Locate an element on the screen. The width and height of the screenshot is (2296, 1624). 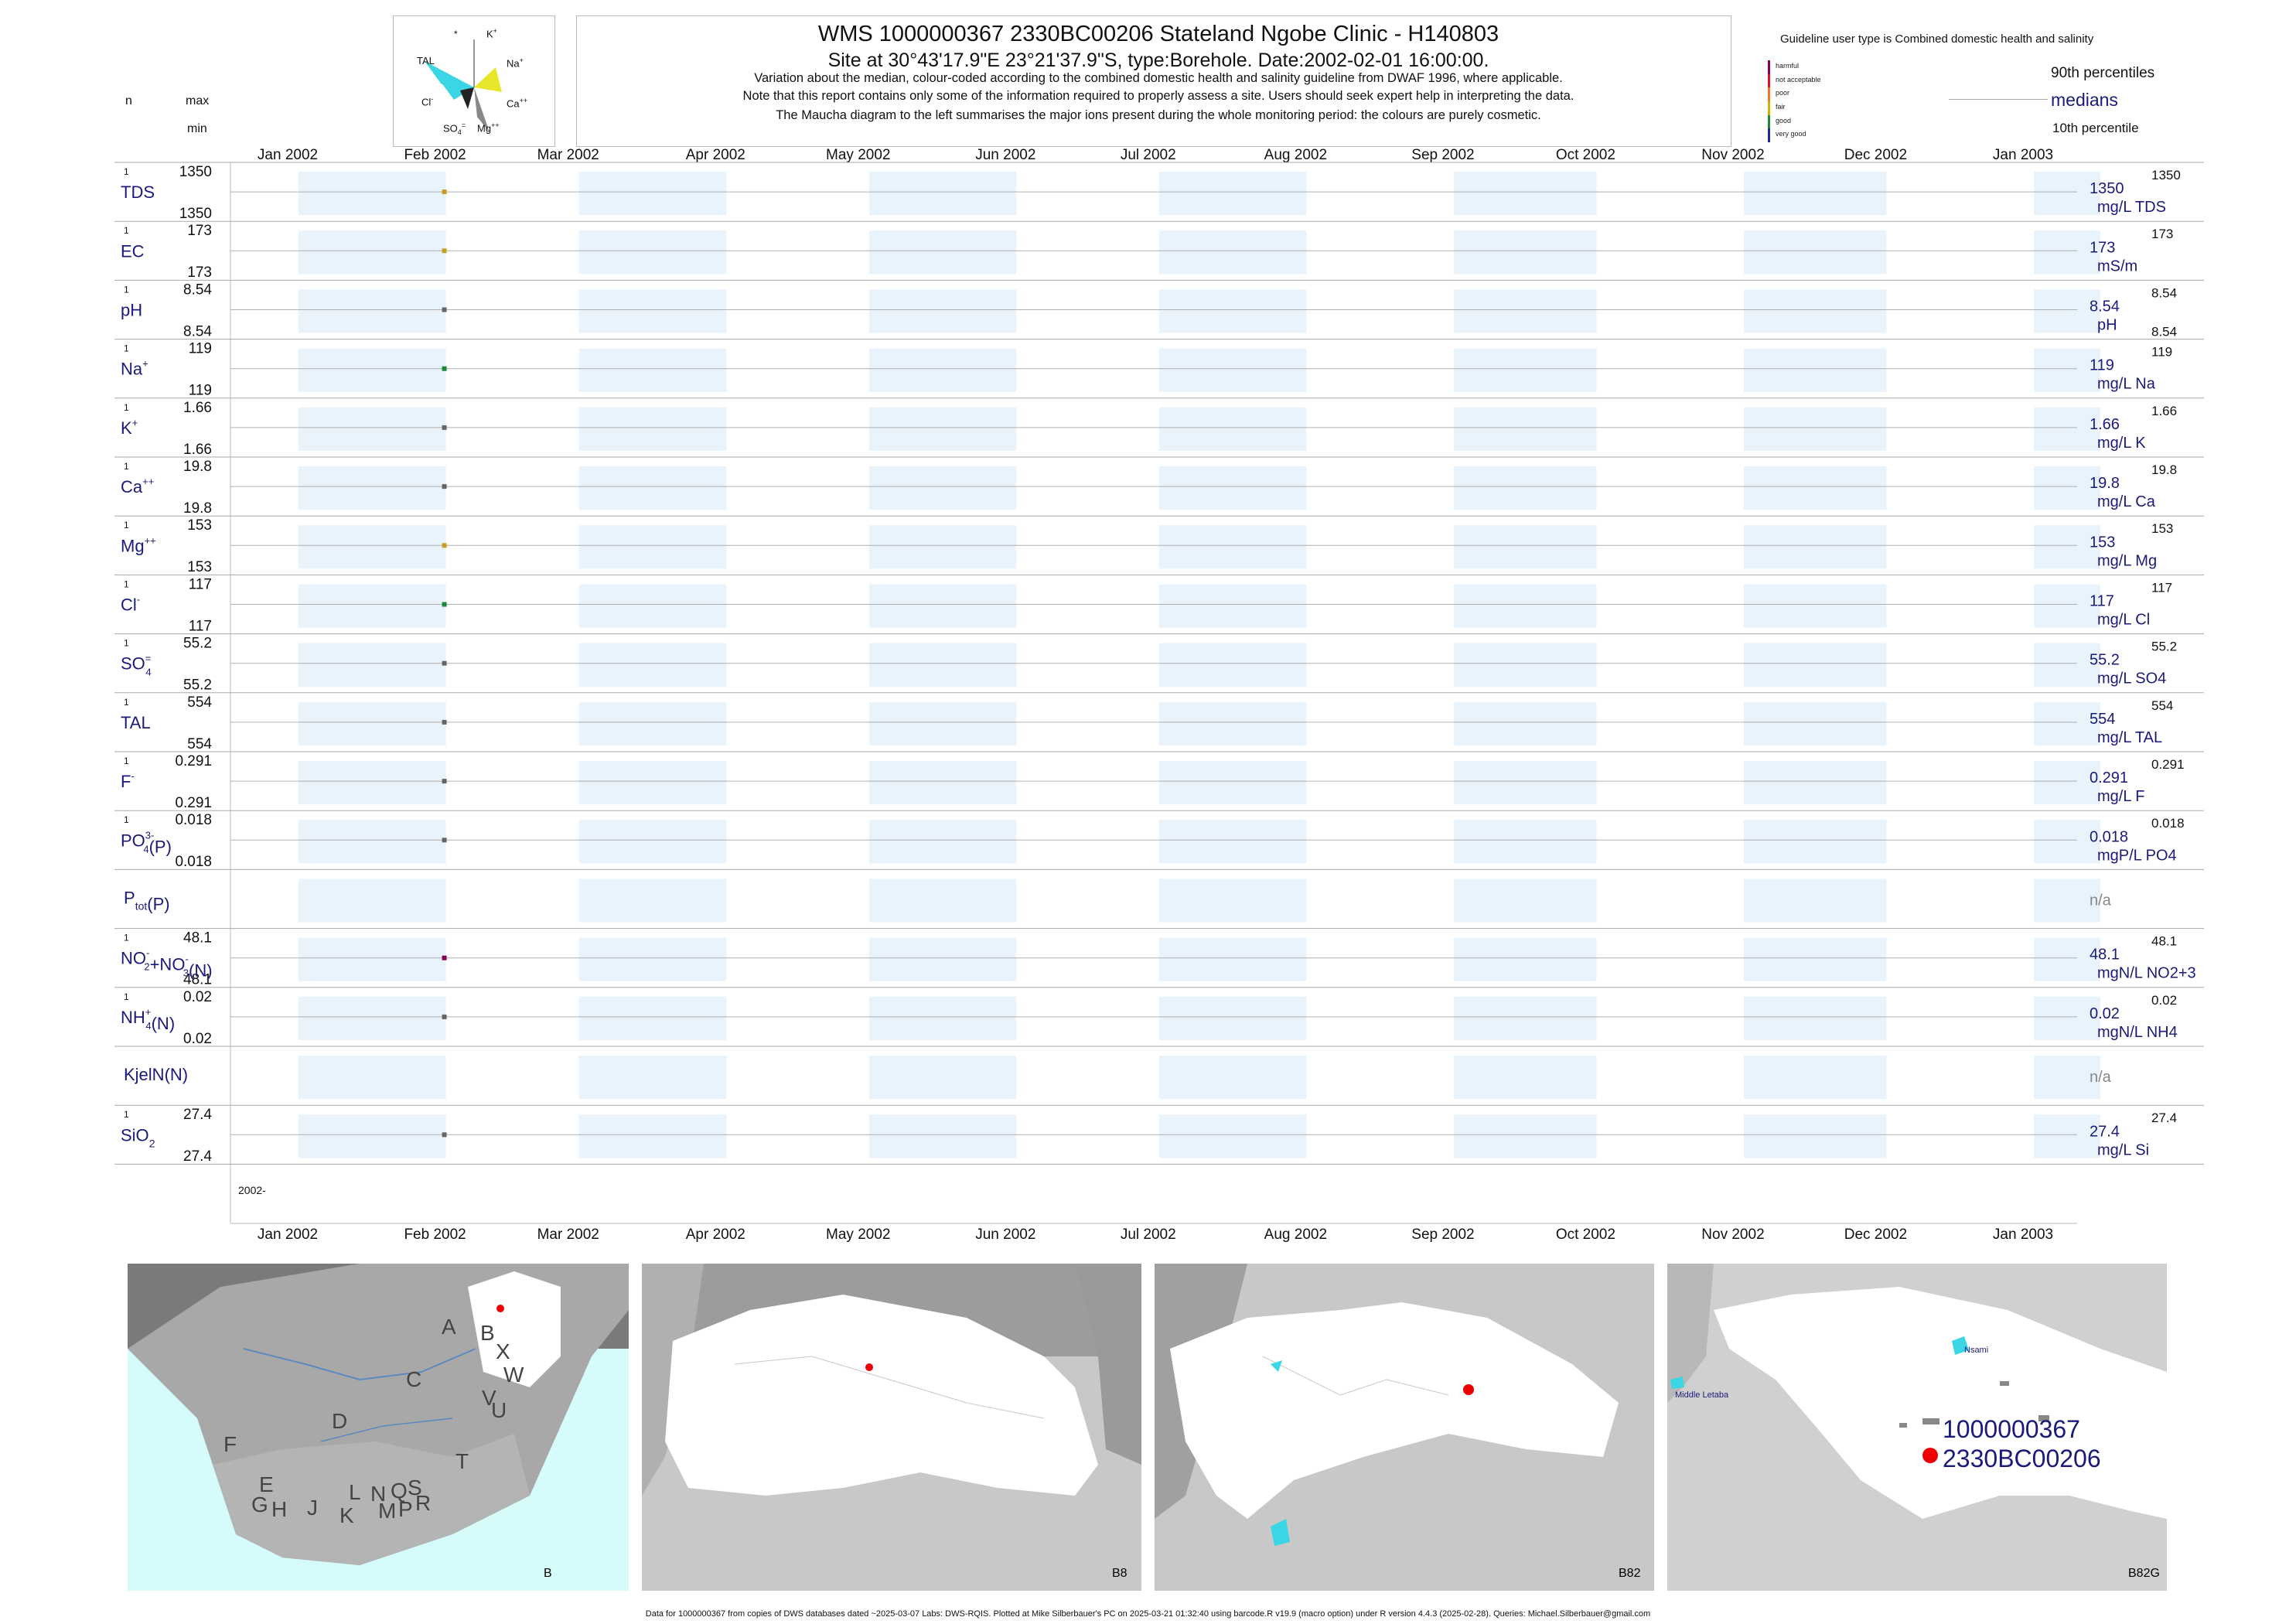
x-tick-label-bottom: Mar 2002 is located at coordinates (568, 1235).